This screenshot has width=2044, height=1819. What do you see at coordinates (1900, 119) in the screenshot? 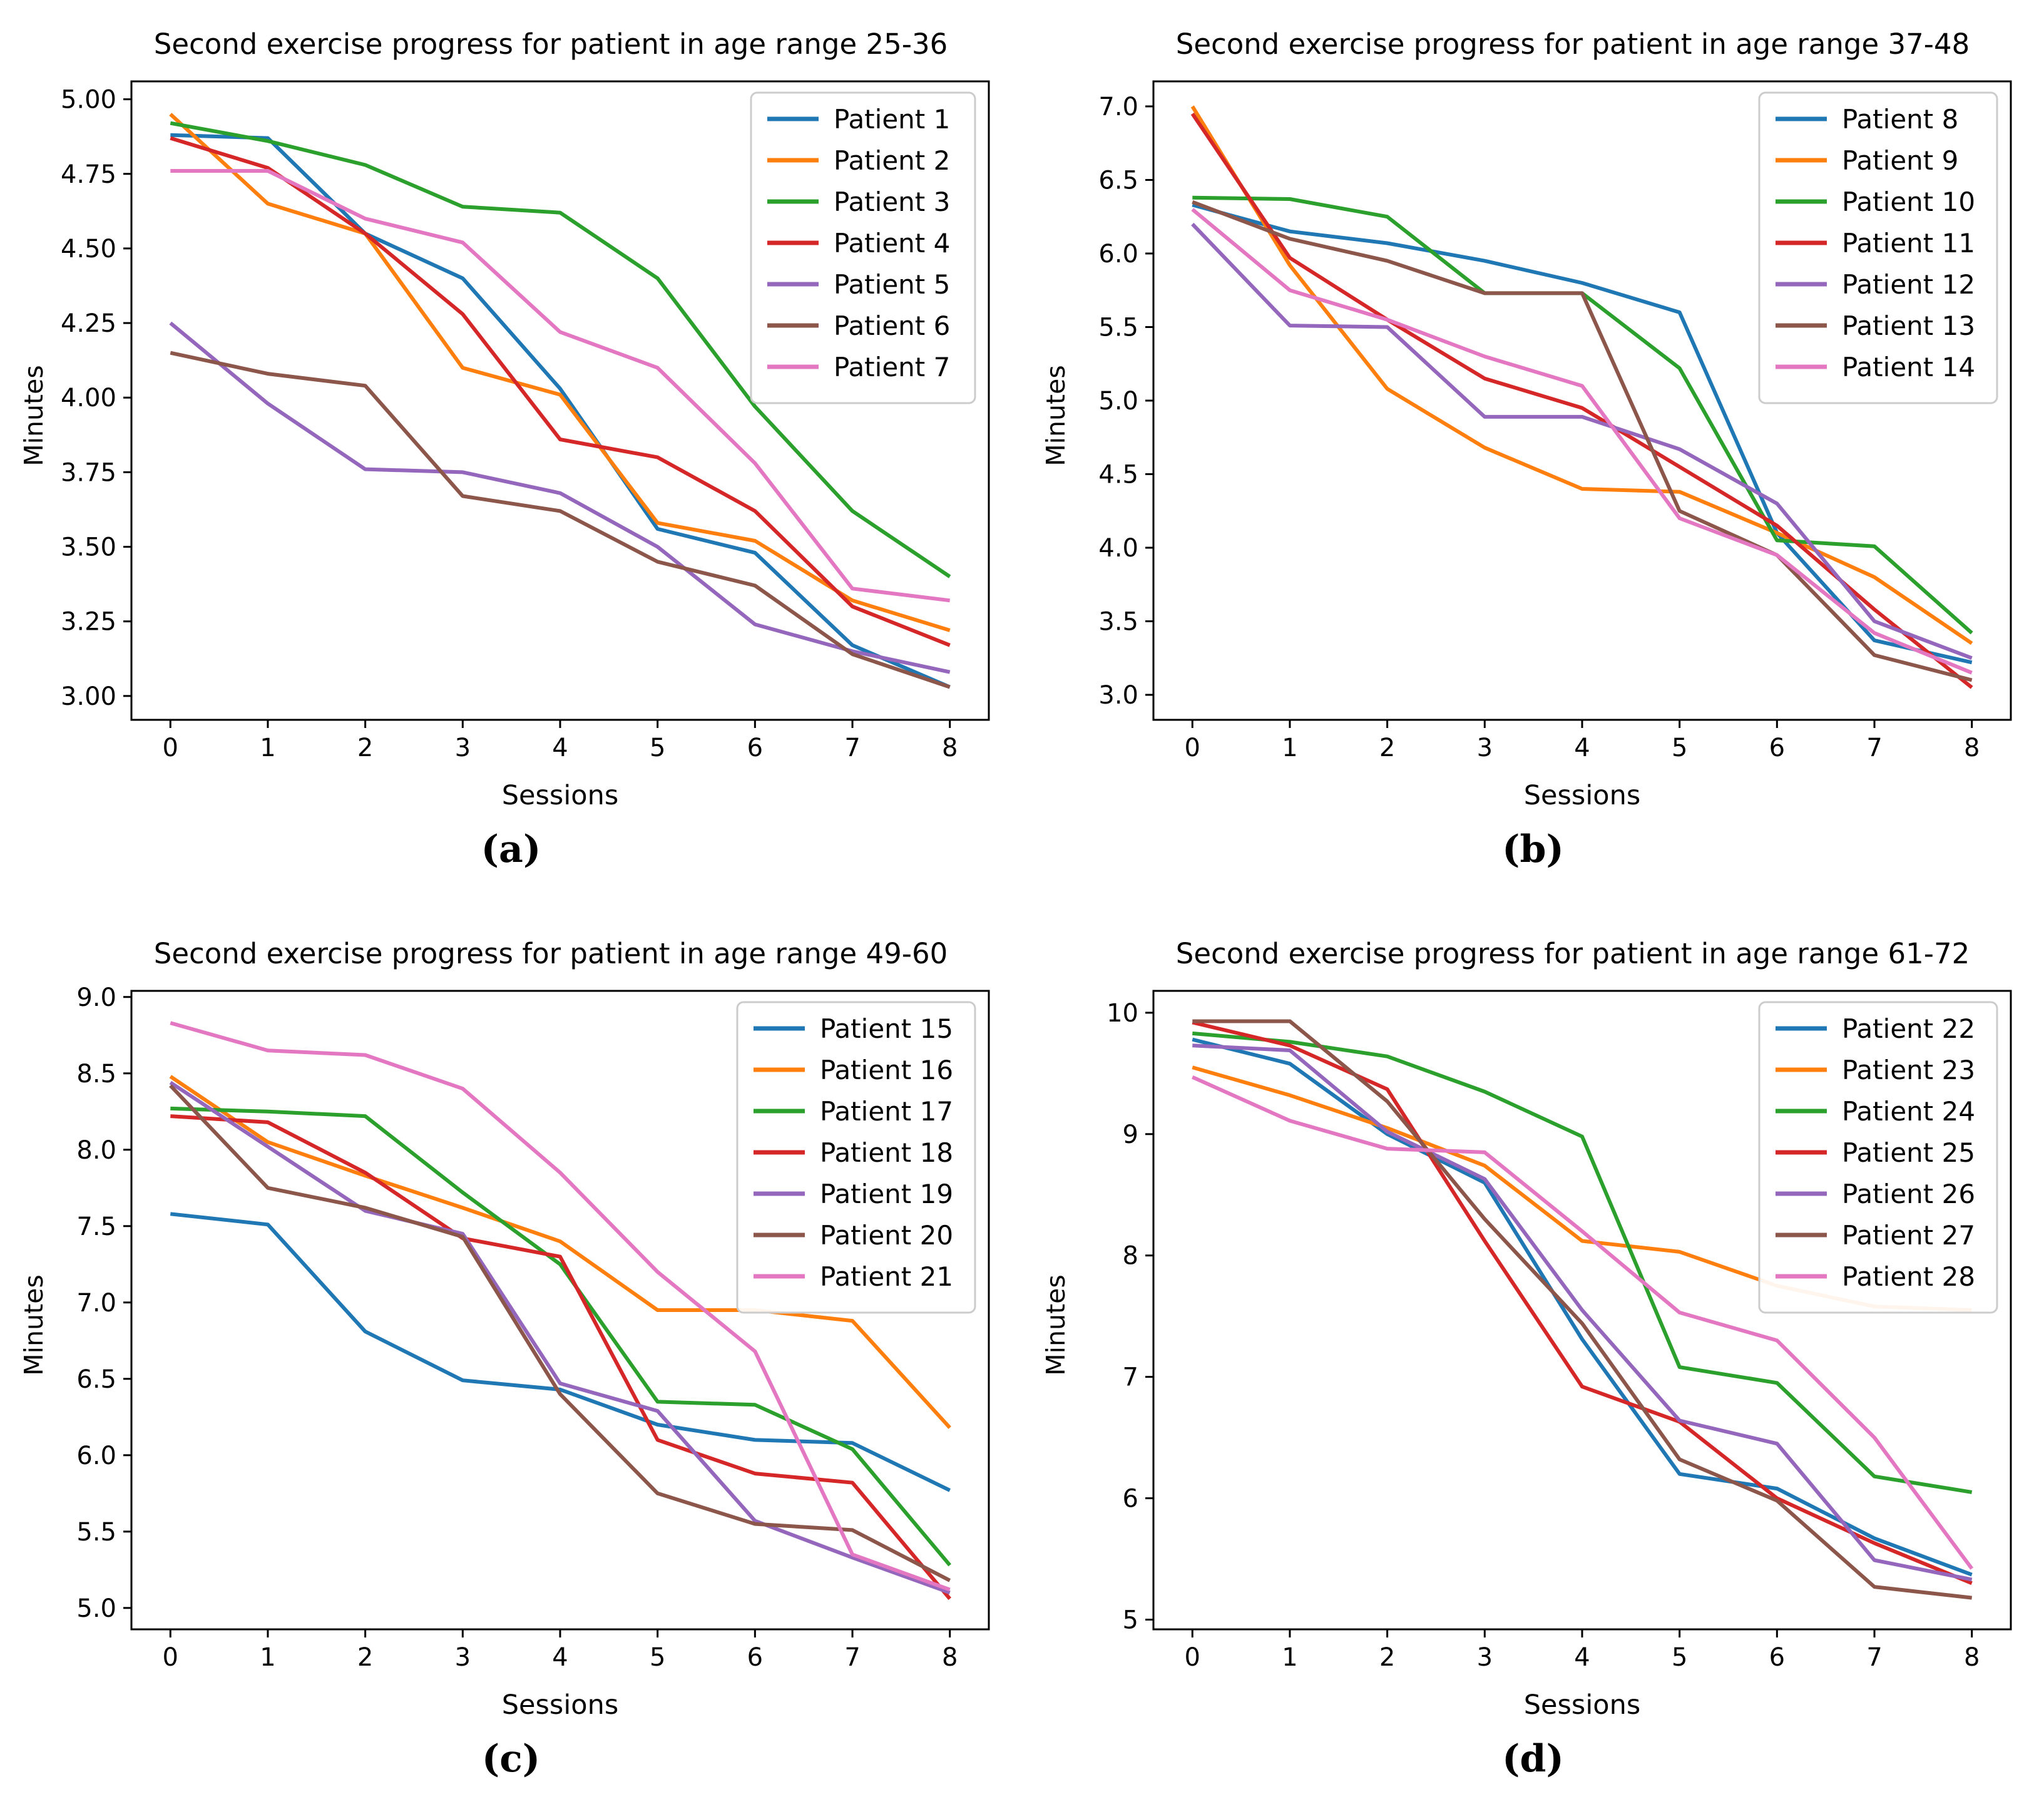
I see `legend-label: Patient 8` at bounding box center [1900, 119].